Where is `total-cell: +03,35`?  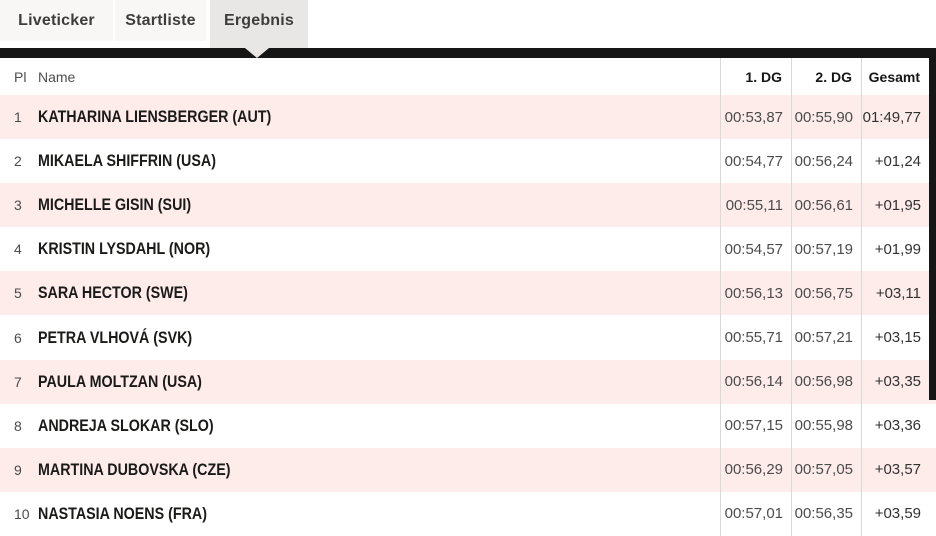
total-cell: +03,35 is located at coordinates (895, 381).